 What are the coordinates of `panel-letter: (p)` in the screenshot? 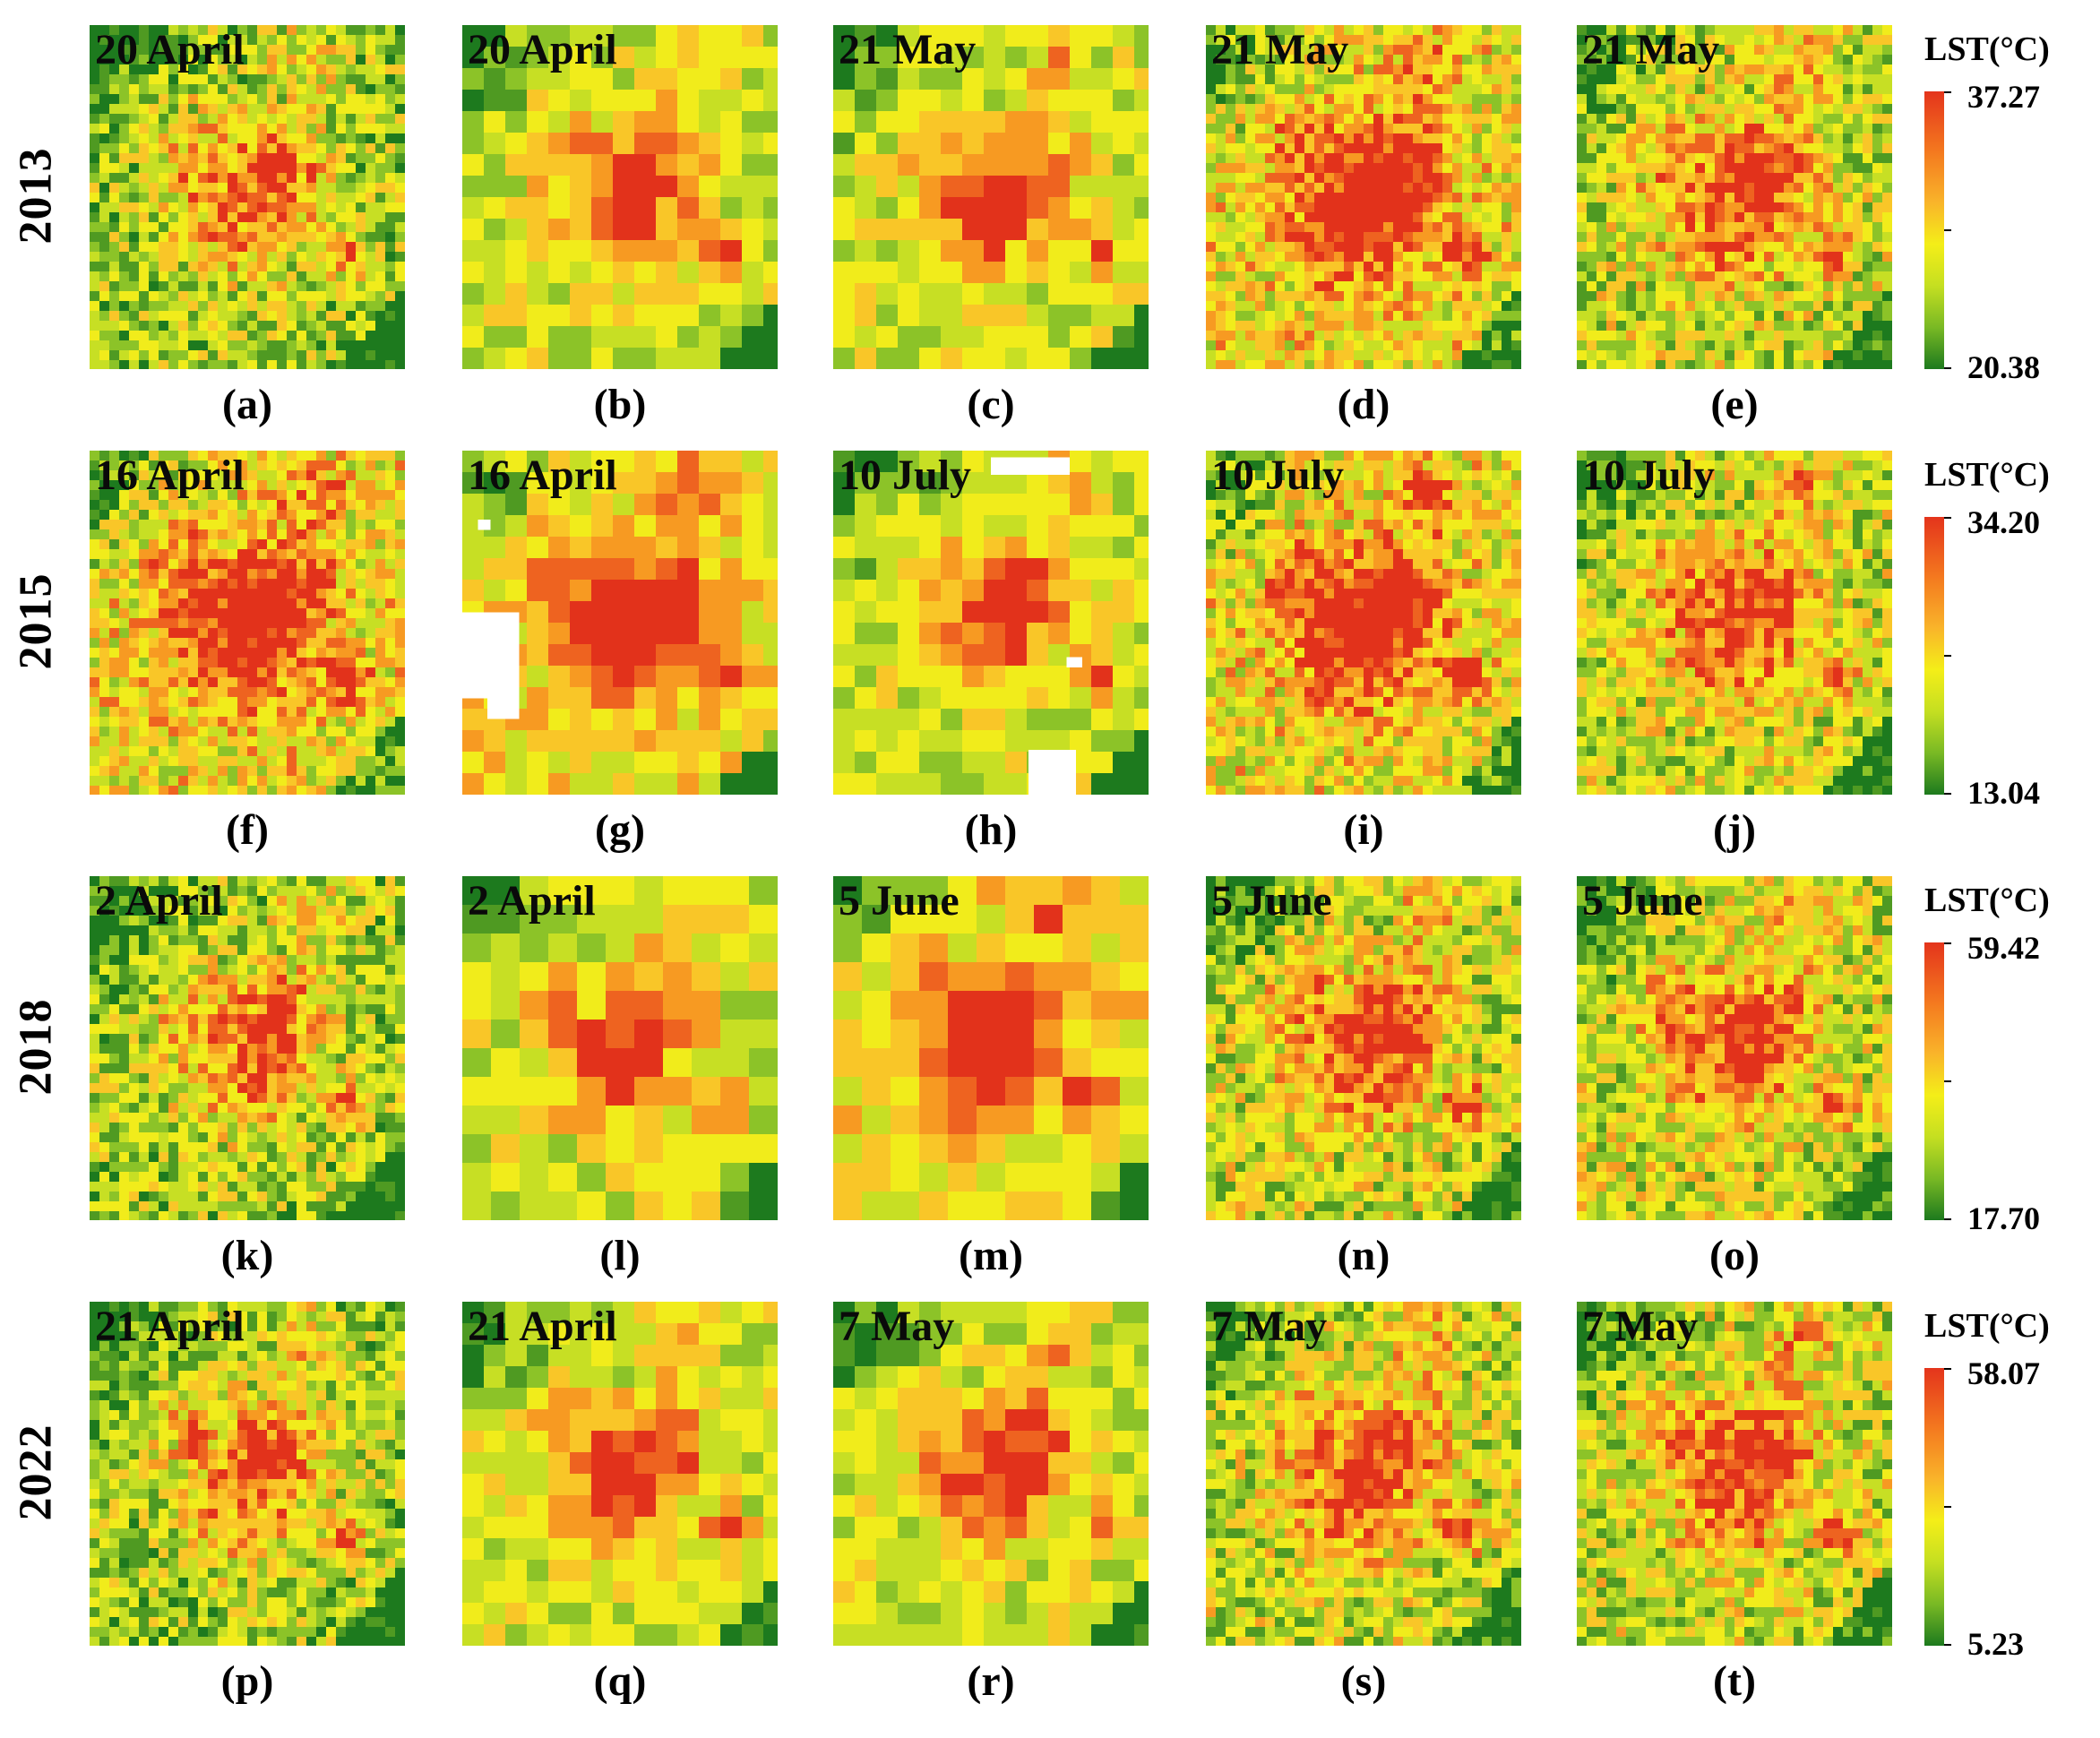 It's located at (247, 1681).